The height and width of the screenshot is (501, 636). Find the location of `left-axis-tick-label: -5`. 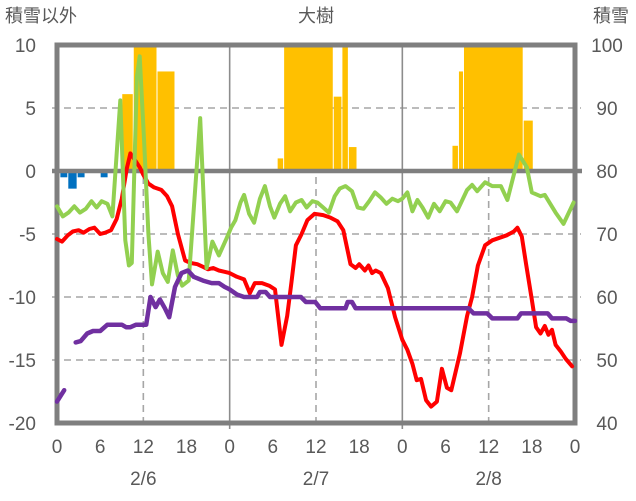

left-axis-tick-label: -5 is located at coordinates (27, 235).